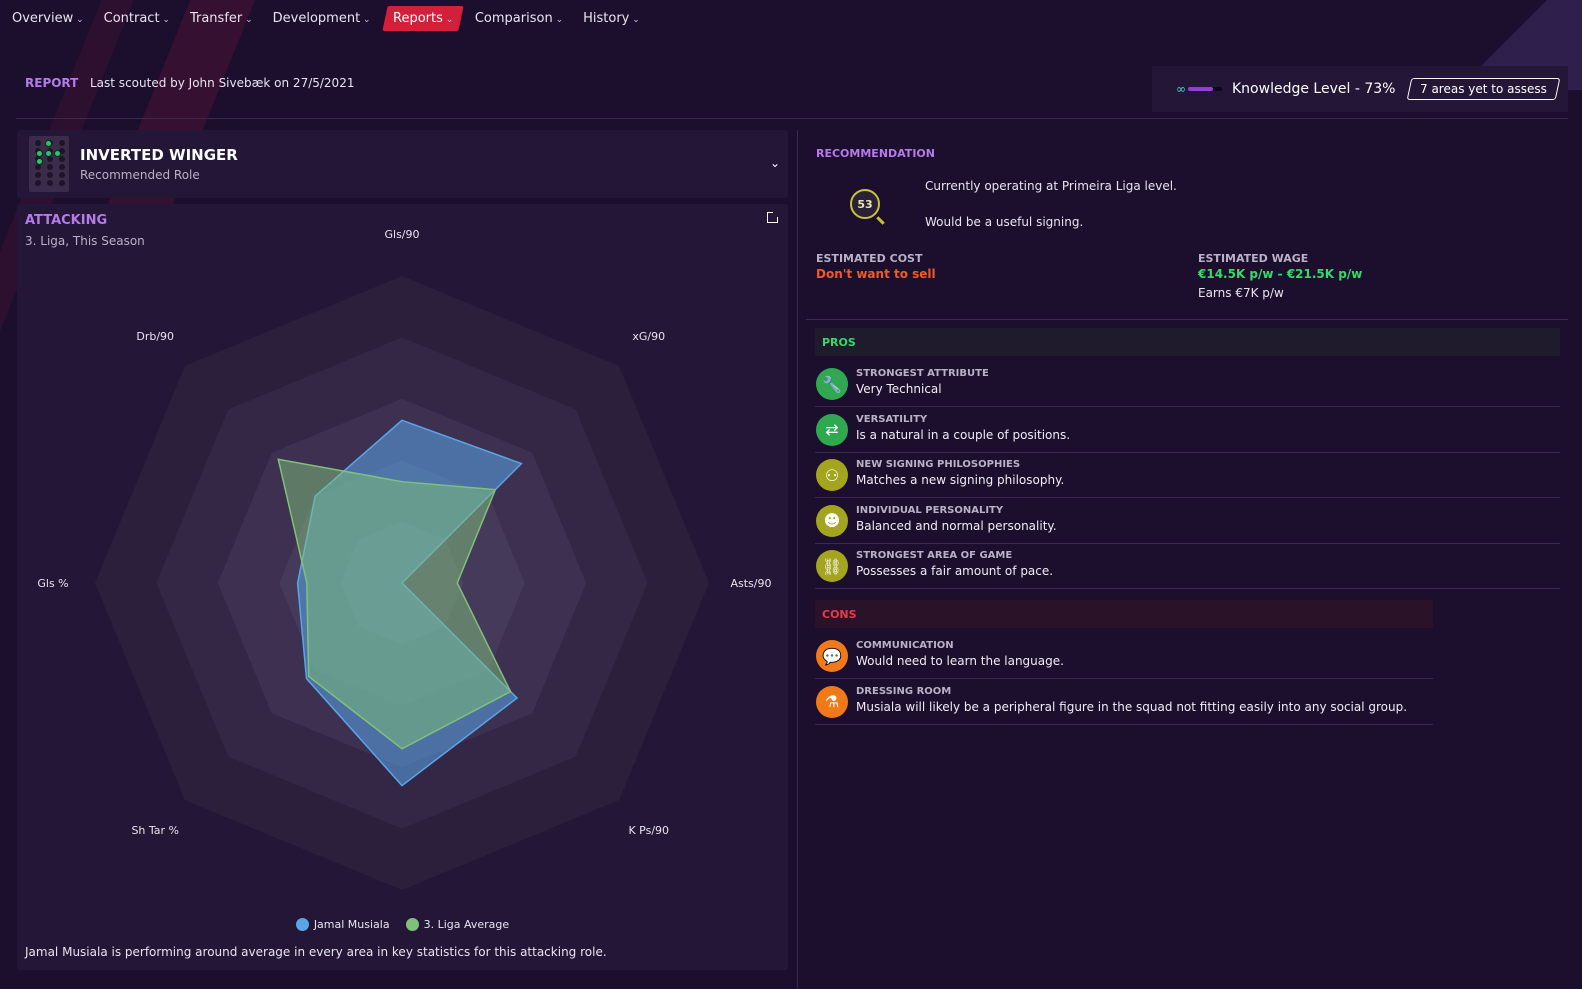  I want to click on recommendation-heading: RECOMMENDATION, so click(875, 153).